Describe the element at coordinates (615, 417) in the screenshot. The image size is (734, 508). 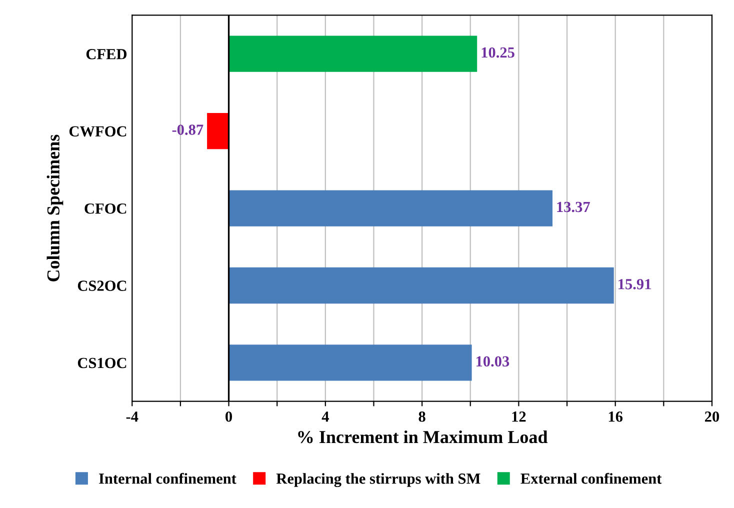
I see `x-tick-label: 16` at that location.